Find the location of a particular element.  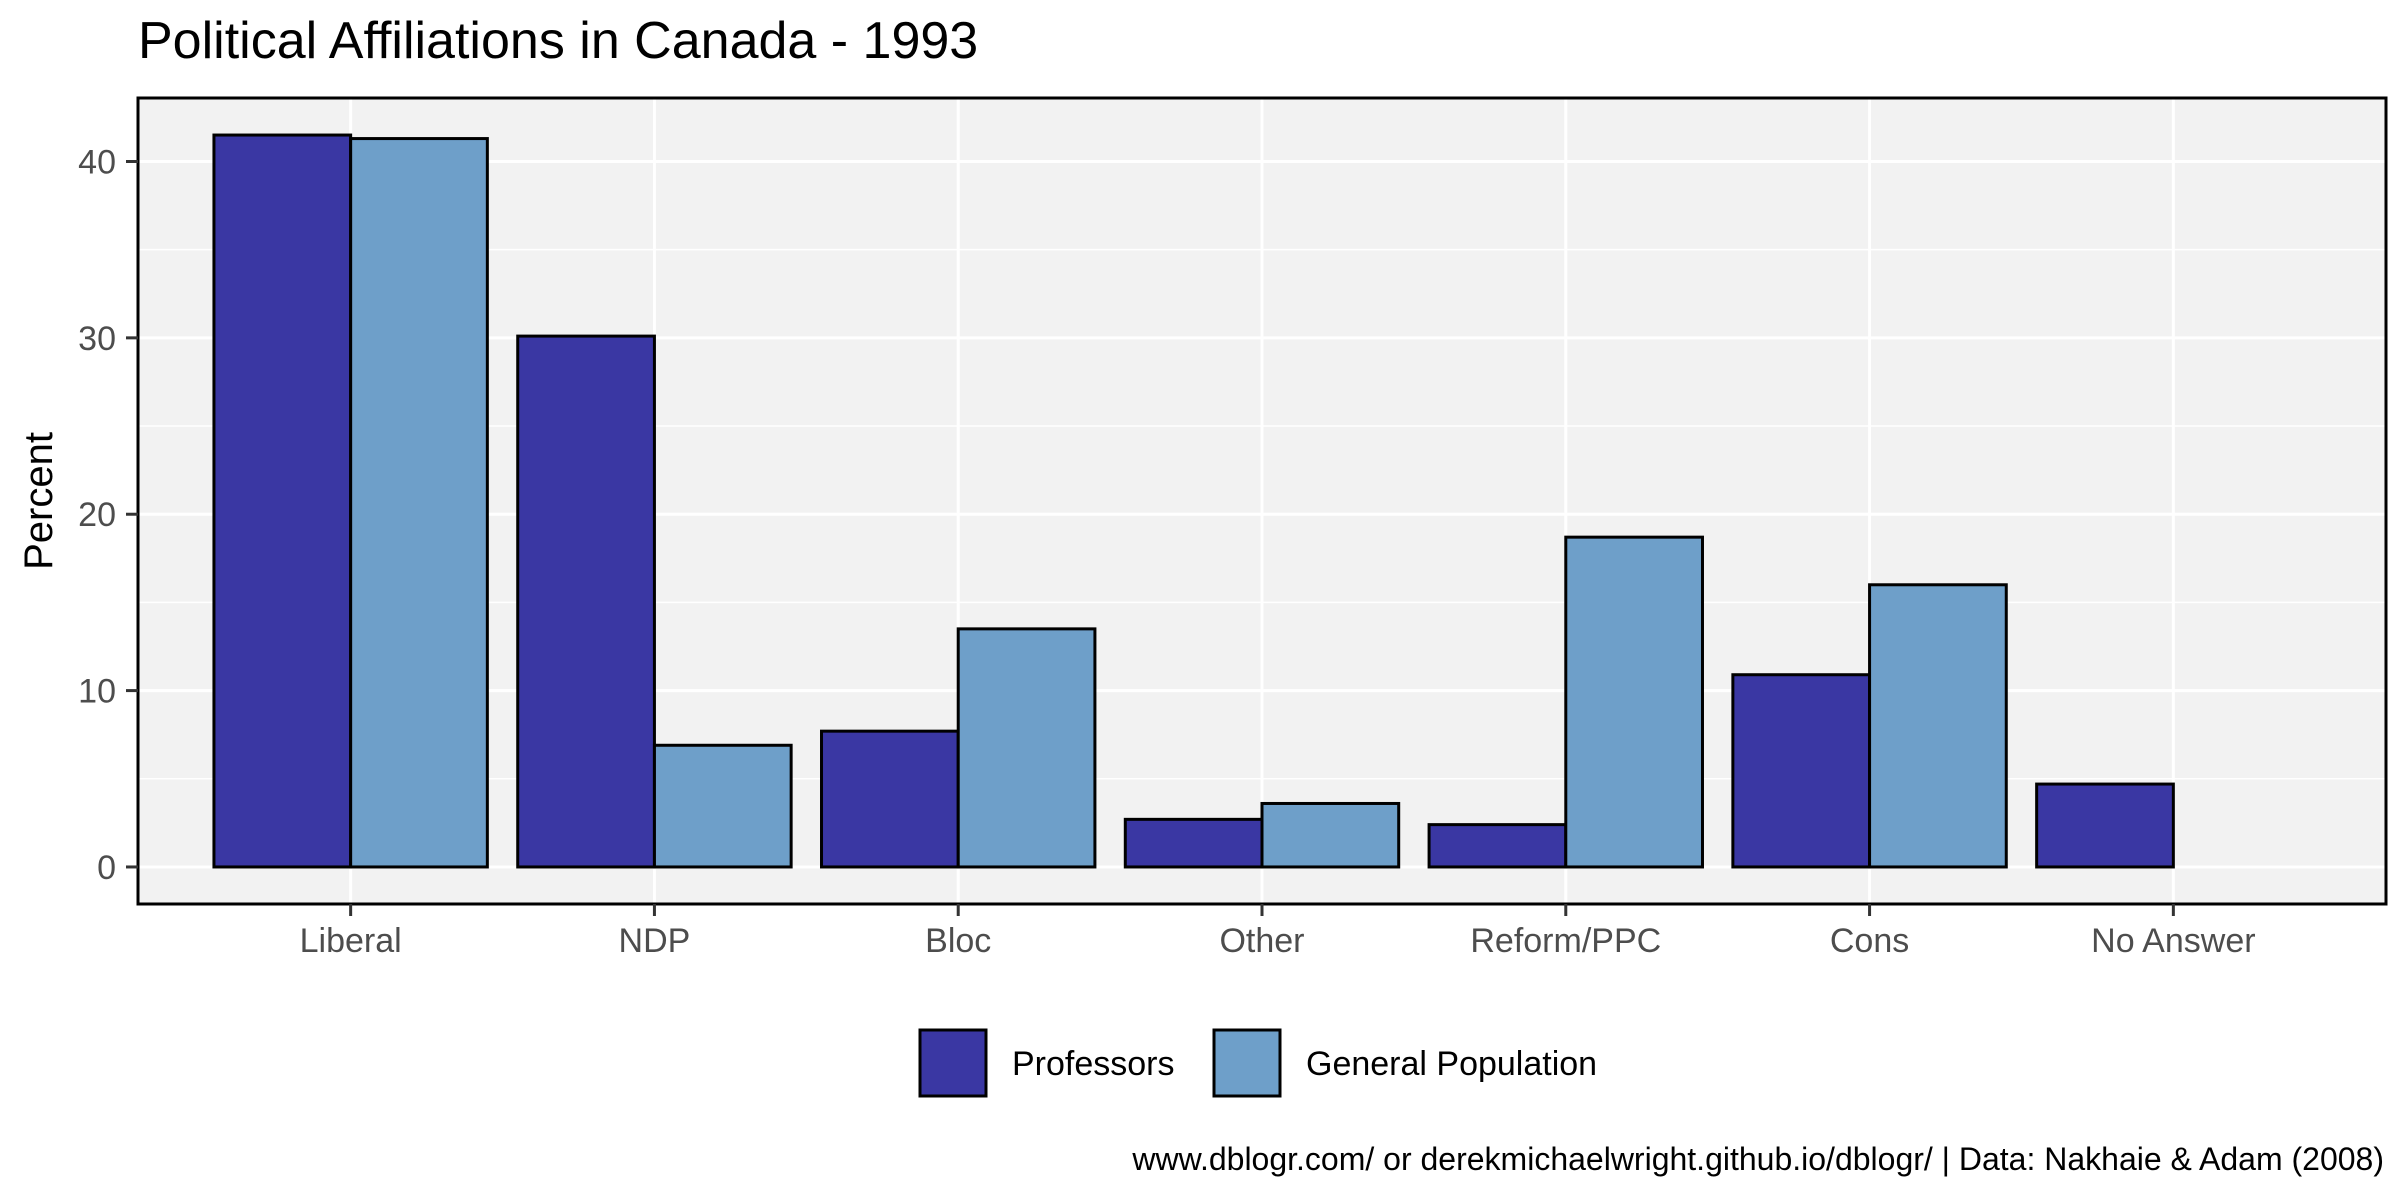

bar-general-population-bloc is located at coordinates (1026, 748).